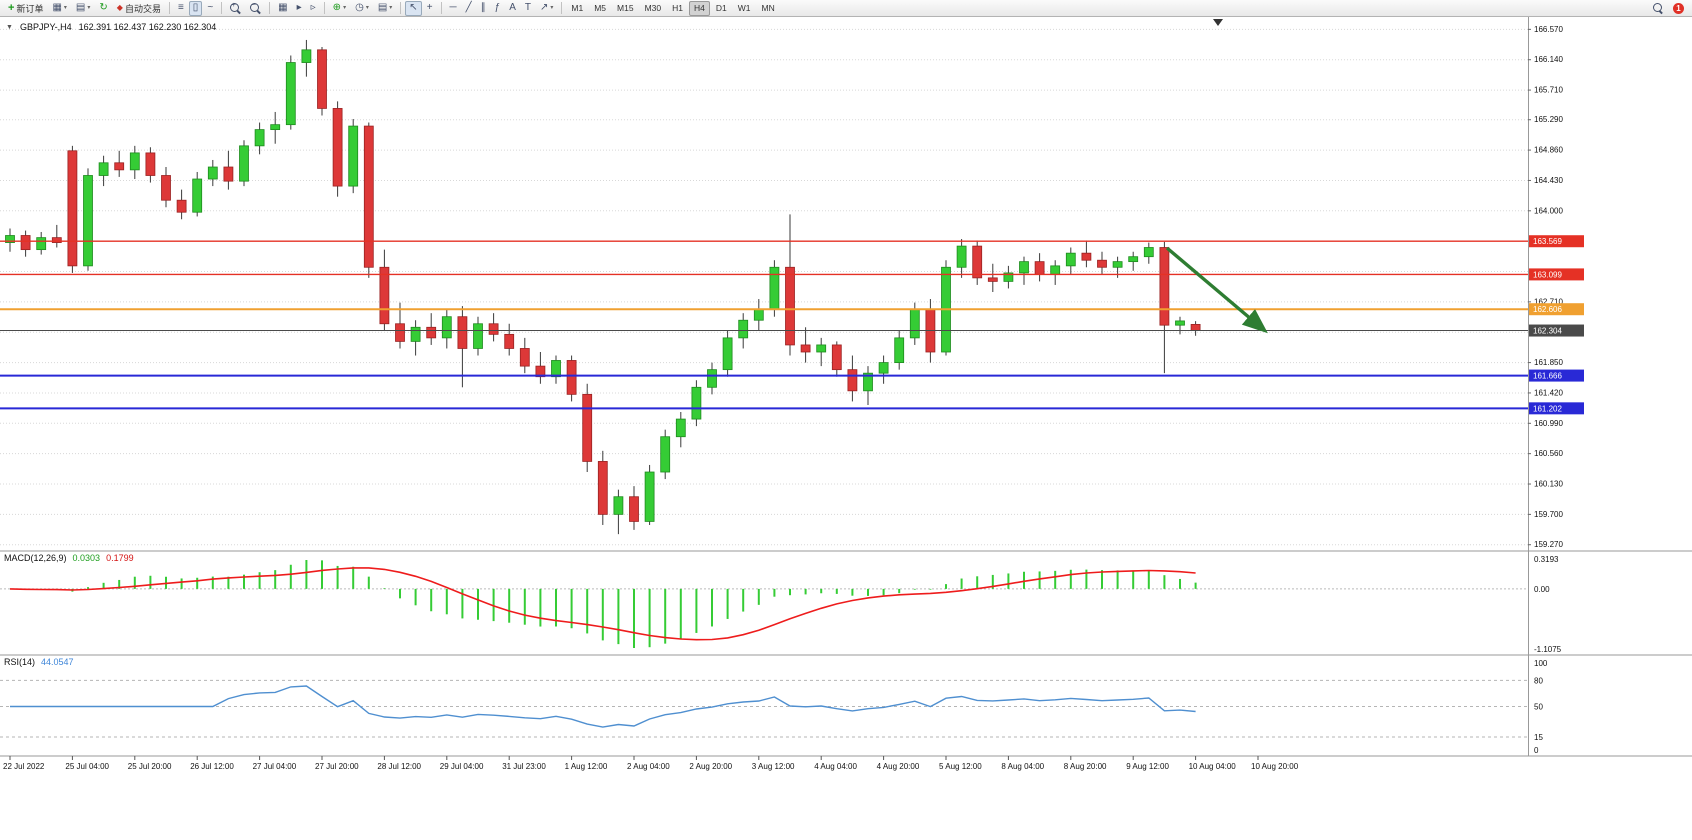 Image resolution: width=1692 pixels, height=840 pixels. Describe the element at coordinates (721, 8) in the screenshot. I see `timeframe-d1-button: D1` at that location.